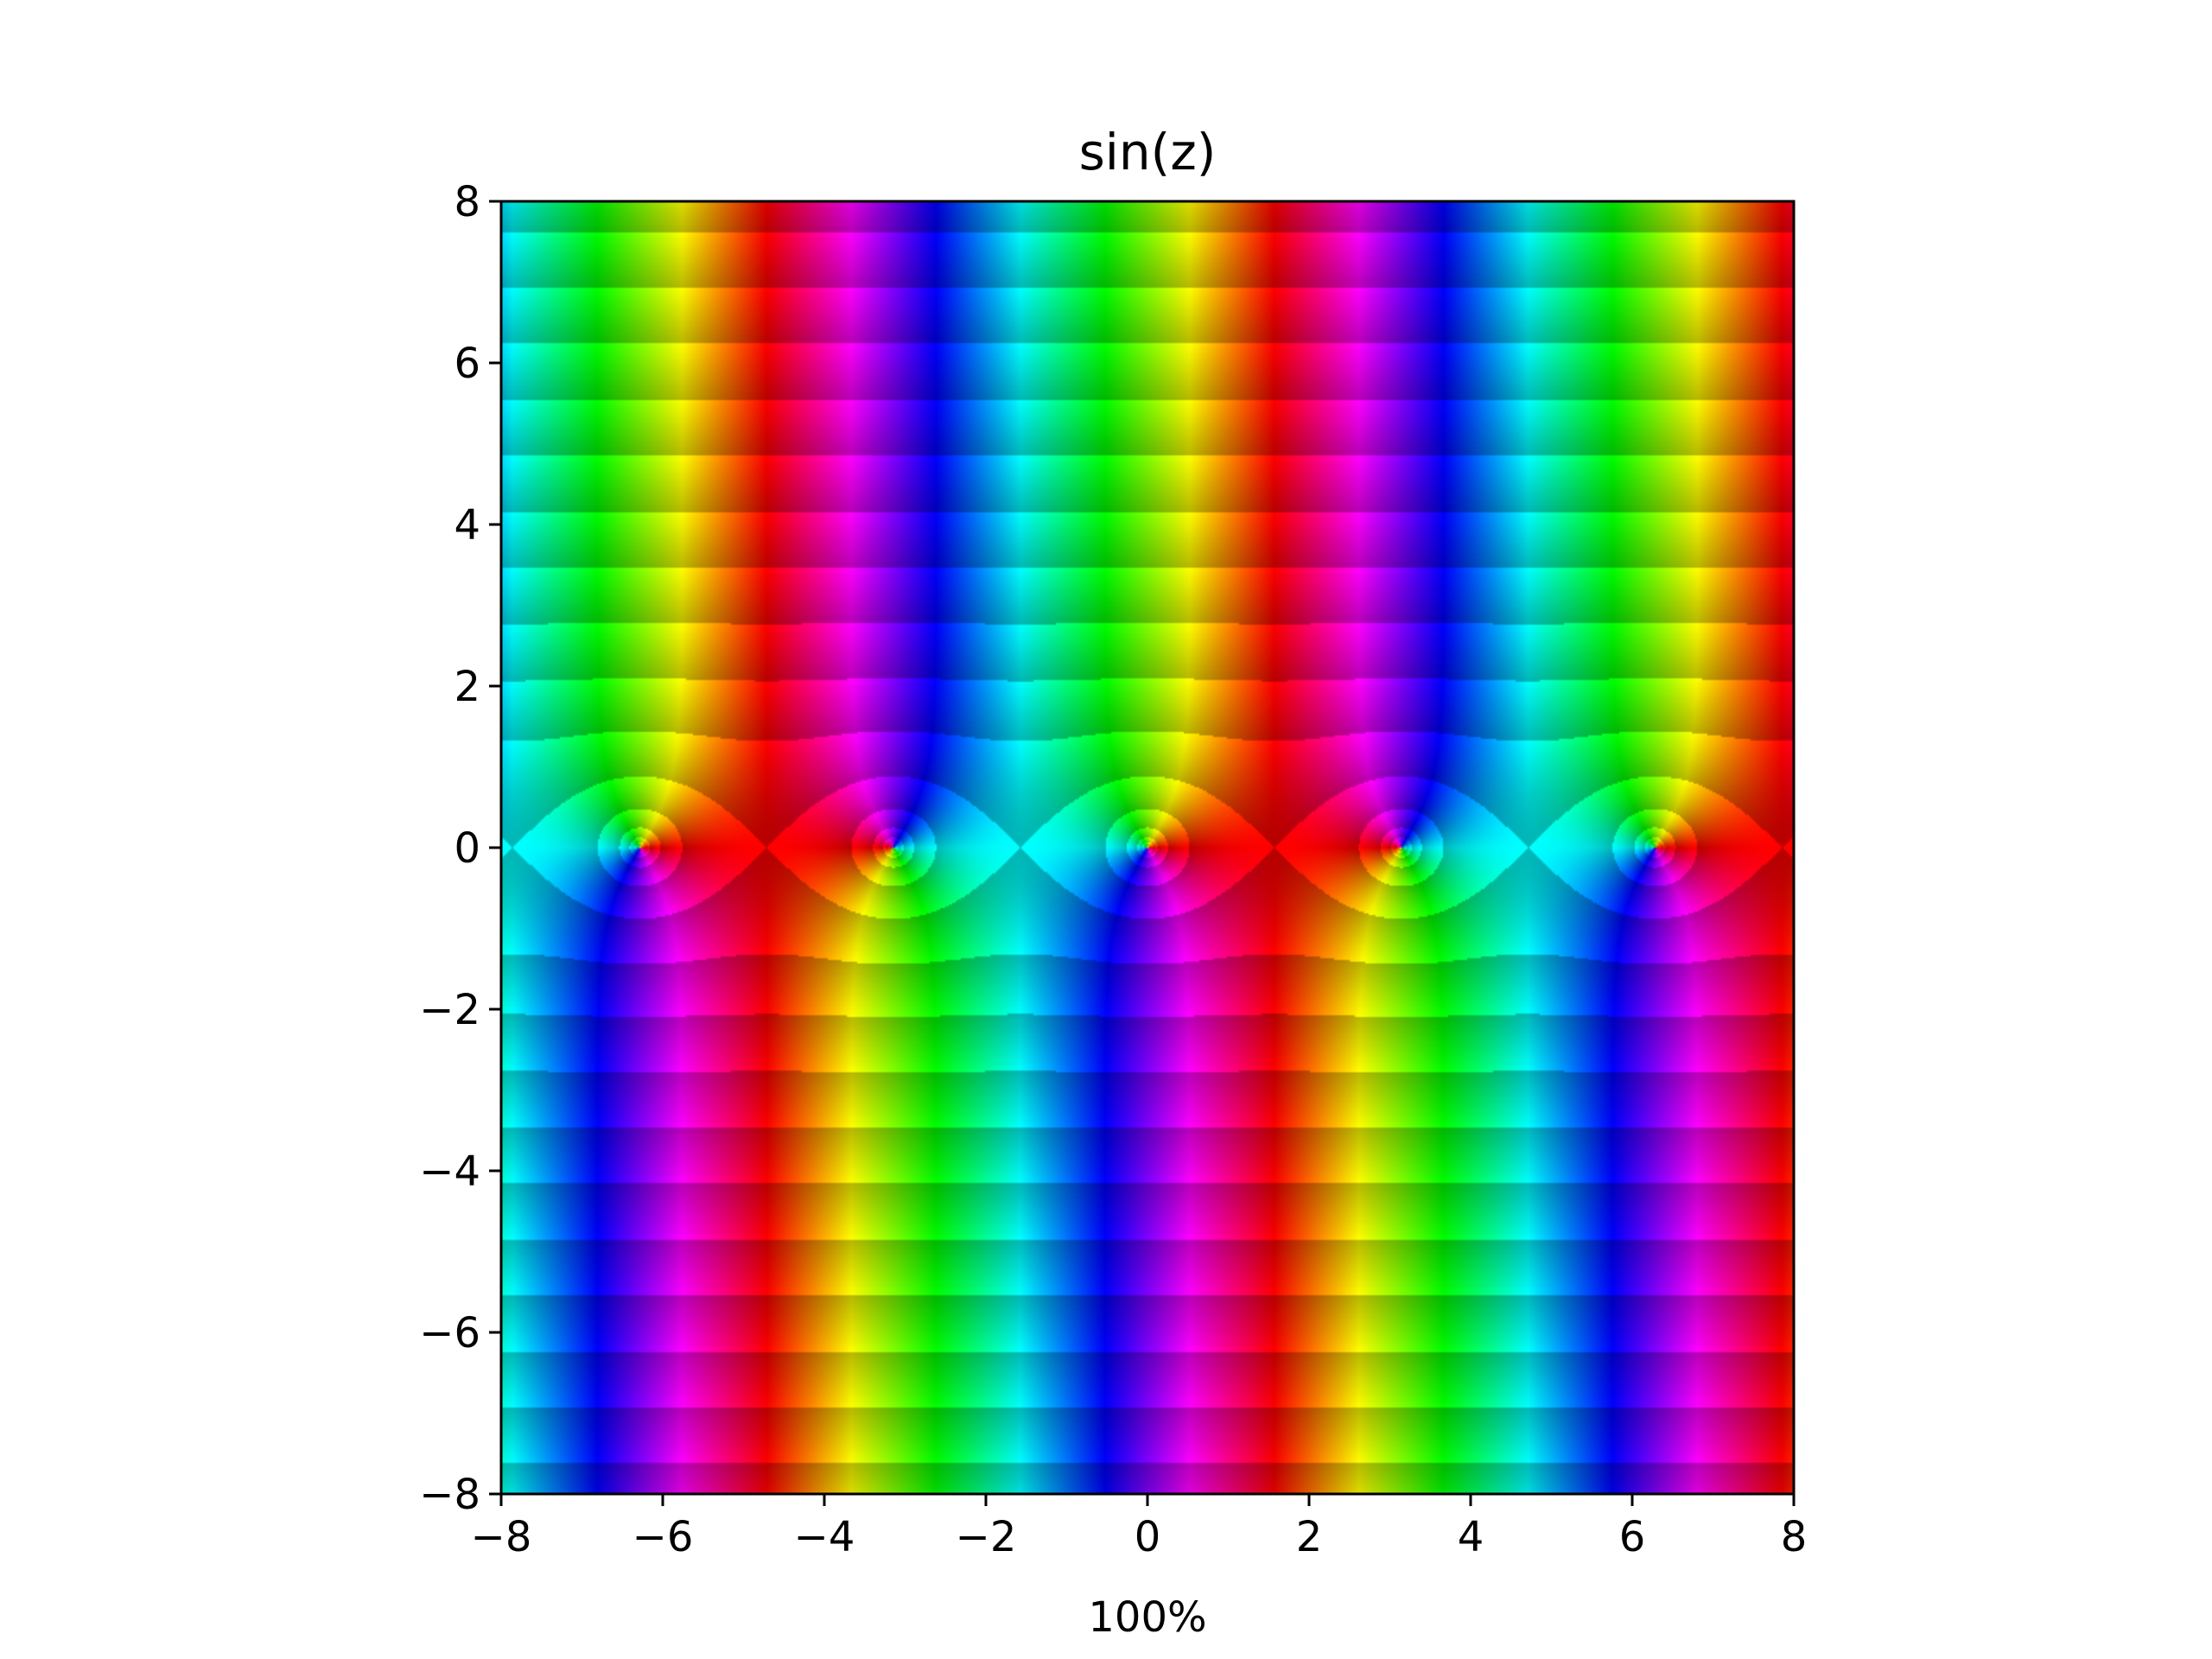 This screenshot has height=1659, width=2212. What do you see at coordinates (450, 1333) in the screenshot?
I see `y-tick-label: −6` at bounding box center [450, 1333].